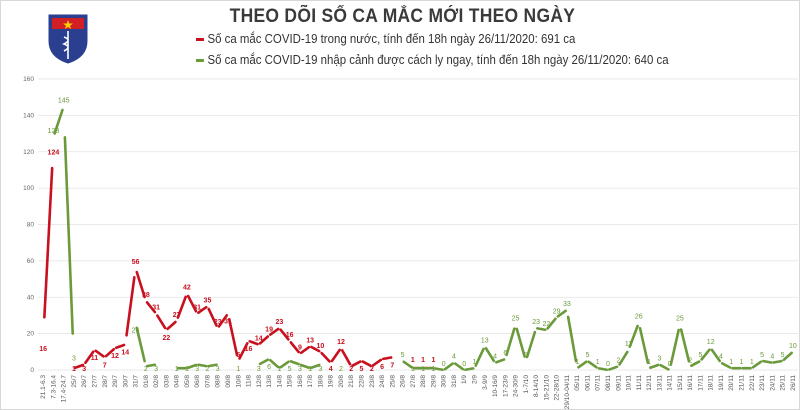  Describe the element at coordinates (208, 300) in the screenshot. I see `data-label: 35` at that location.